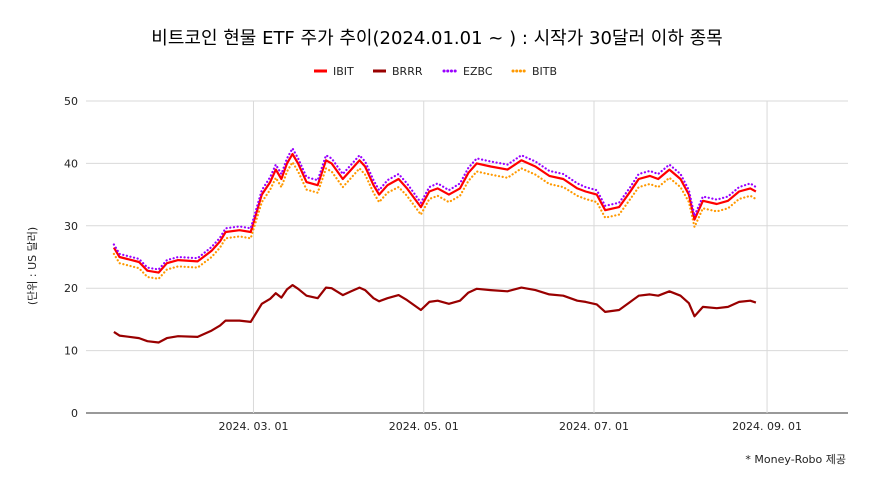 The height and width of the screenshot is (491, 872). What do you see at coordinates (407, 71) in the screenshot?
I see `legend-label-brrr: BRRR` at bounding box center [407, 71].